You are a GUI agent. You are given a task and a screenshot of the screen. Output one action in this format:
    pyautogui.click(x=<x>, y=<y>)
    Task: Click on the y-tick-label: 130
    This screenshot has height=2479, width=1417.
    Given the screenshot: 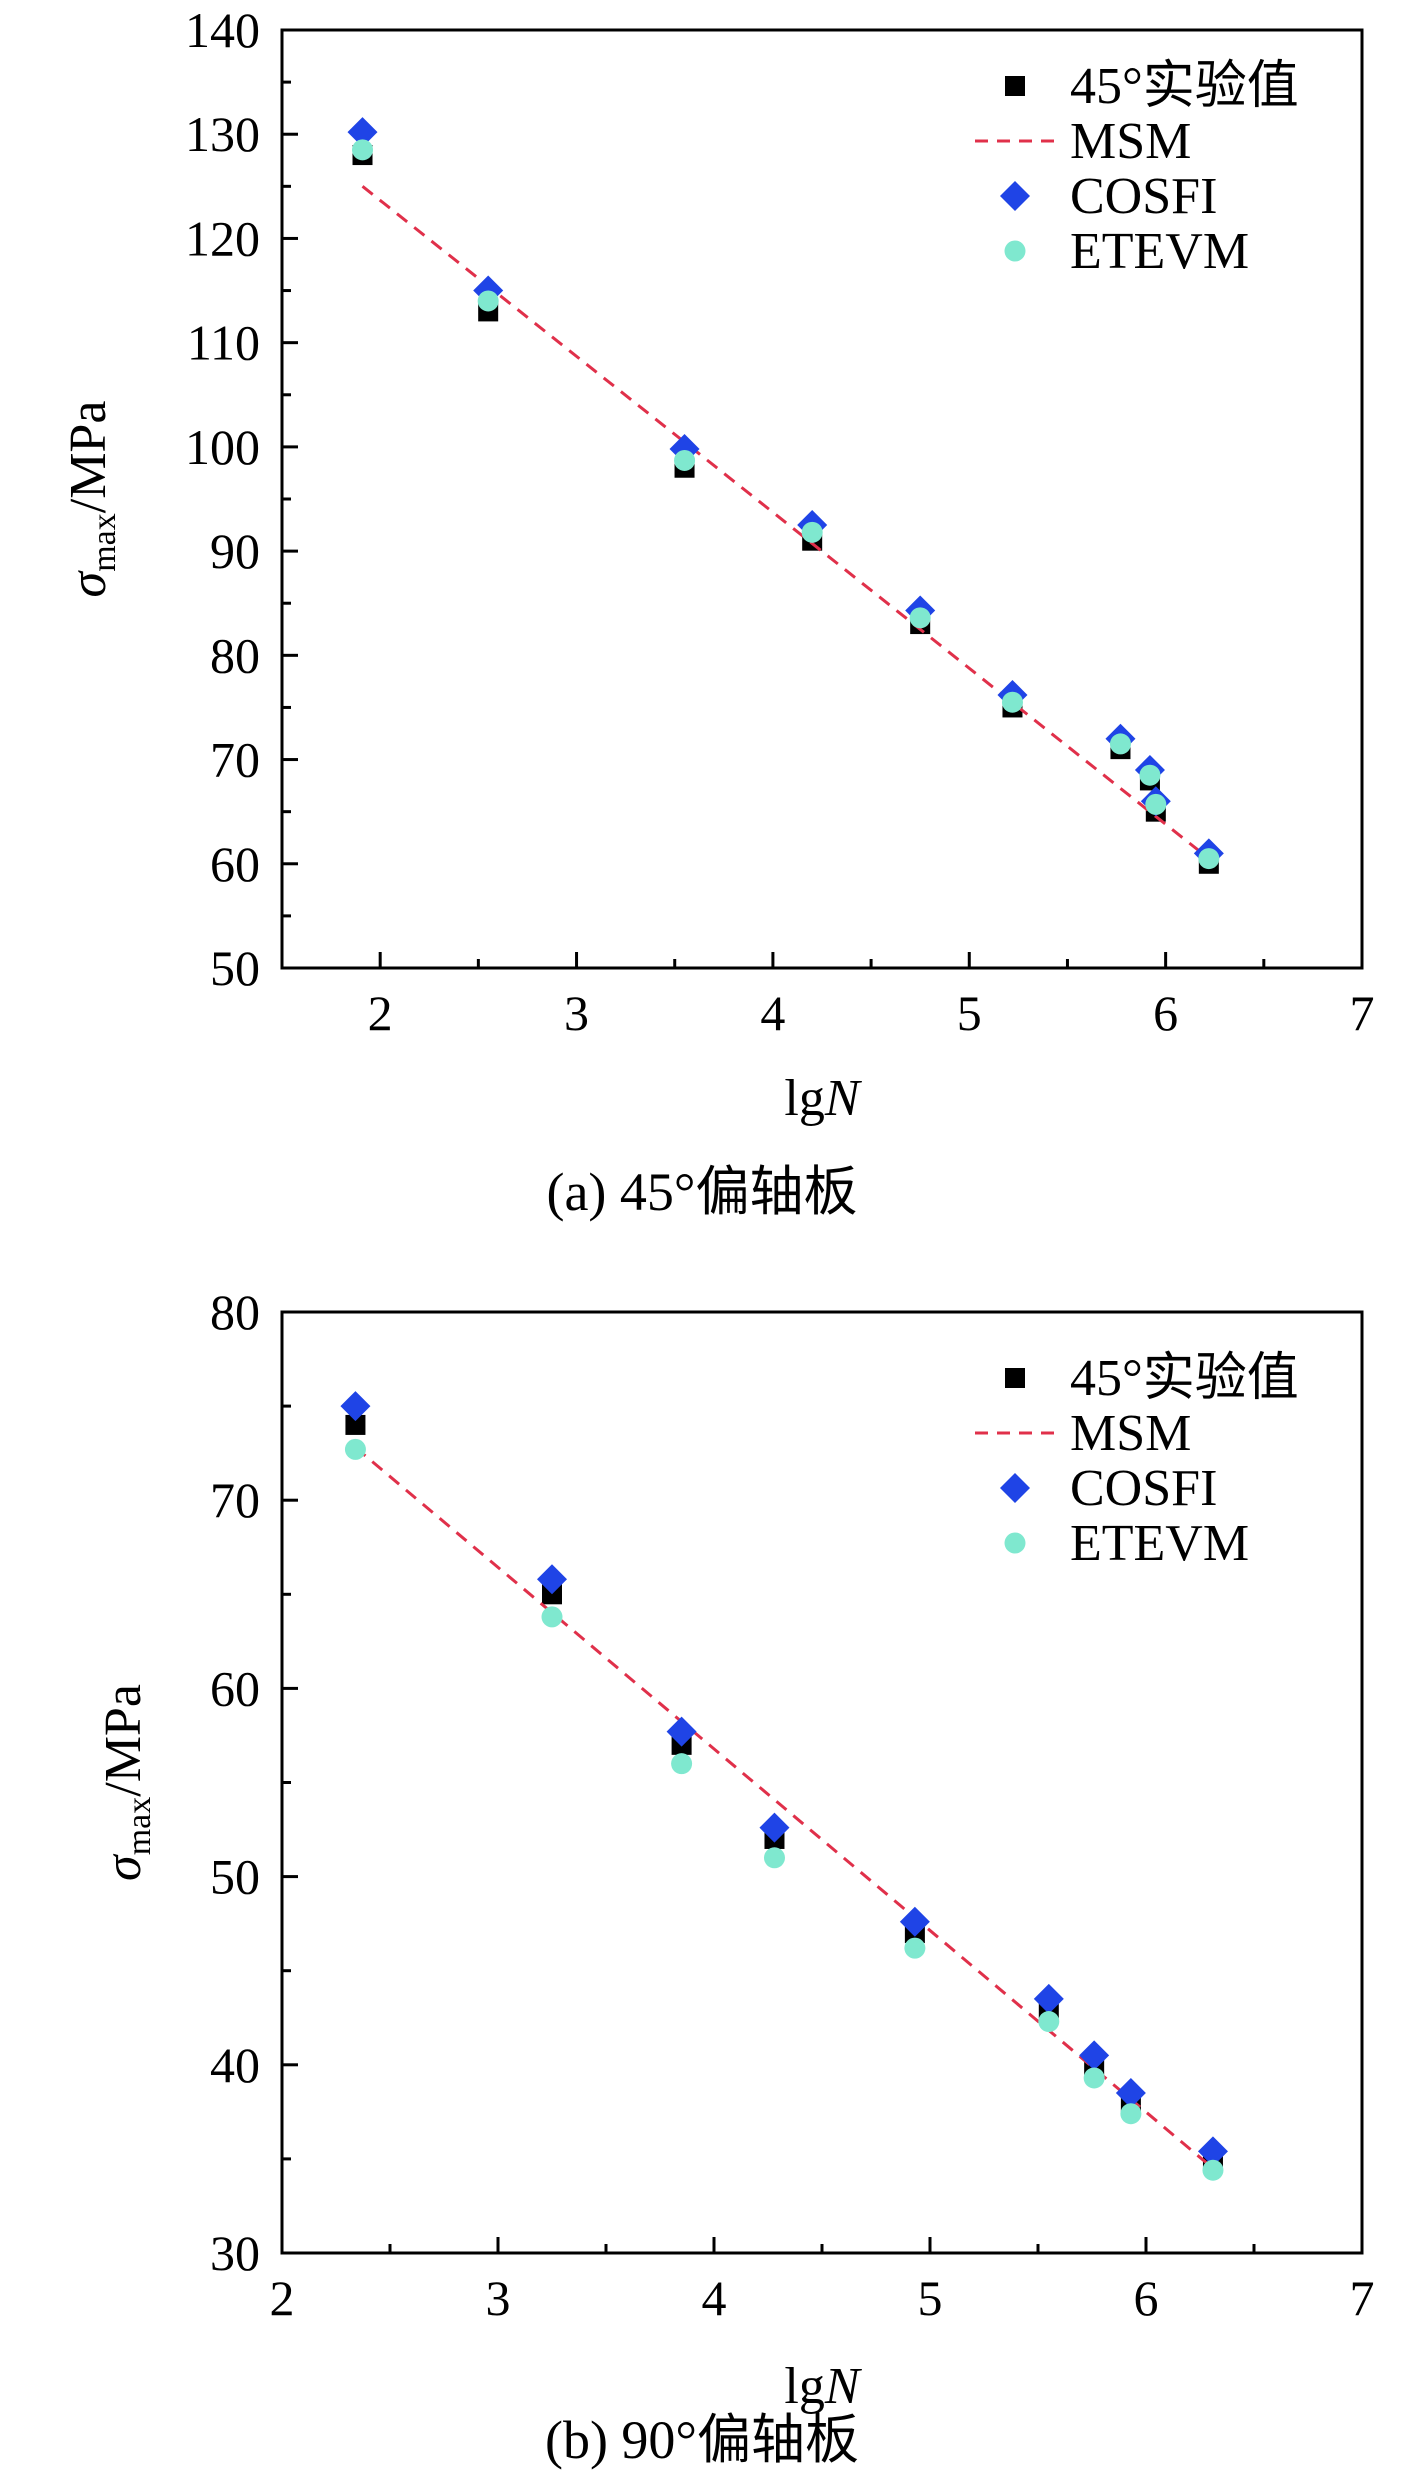 What is the action you would take?
    pyautogui.click(x=222, y=134)
    